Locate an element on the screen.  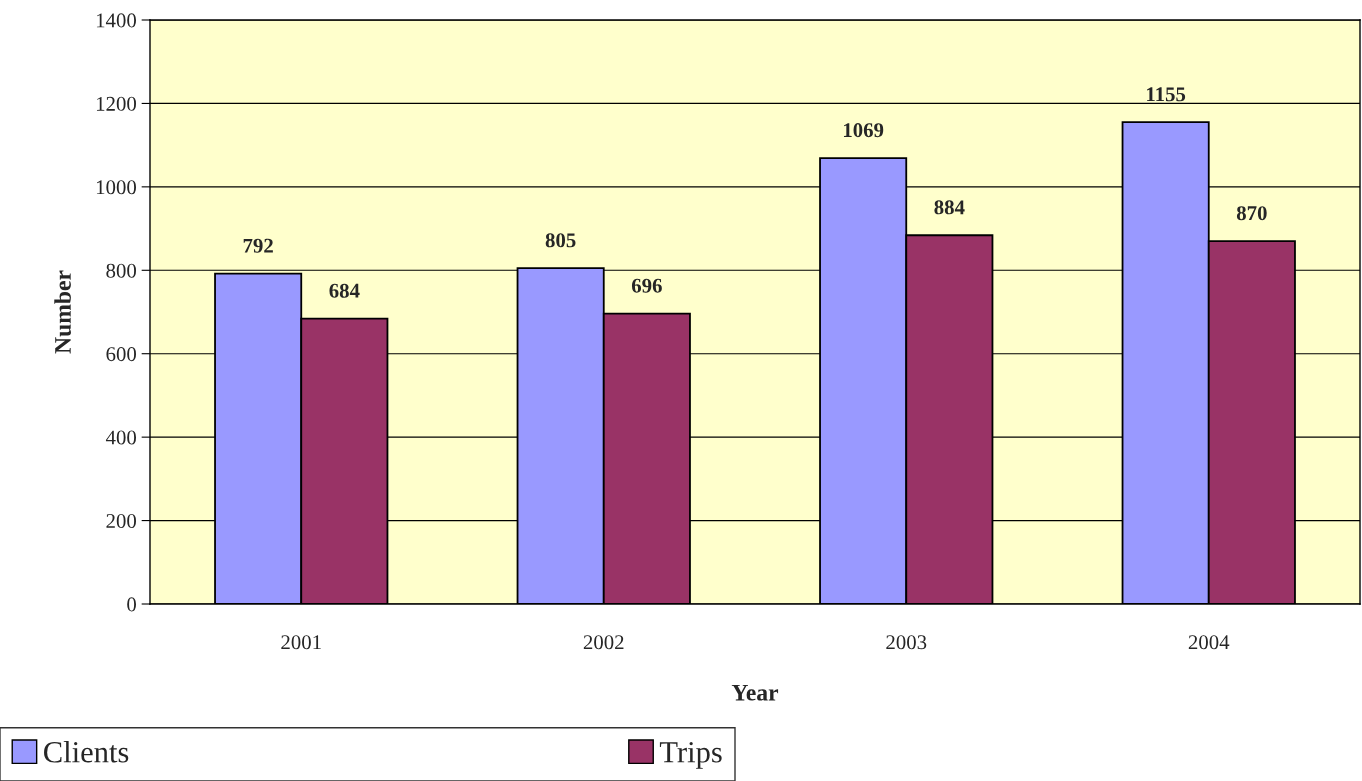
legend-label: Trips is located at coordinates (690, 755).